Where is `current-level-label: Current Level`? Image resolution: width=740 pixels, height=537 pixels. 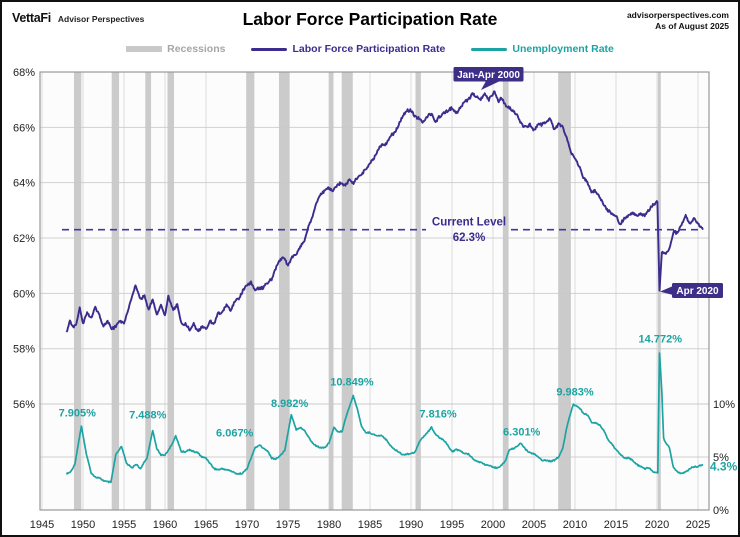 current-level-label: Current Level is located at coordinates (469, 223).